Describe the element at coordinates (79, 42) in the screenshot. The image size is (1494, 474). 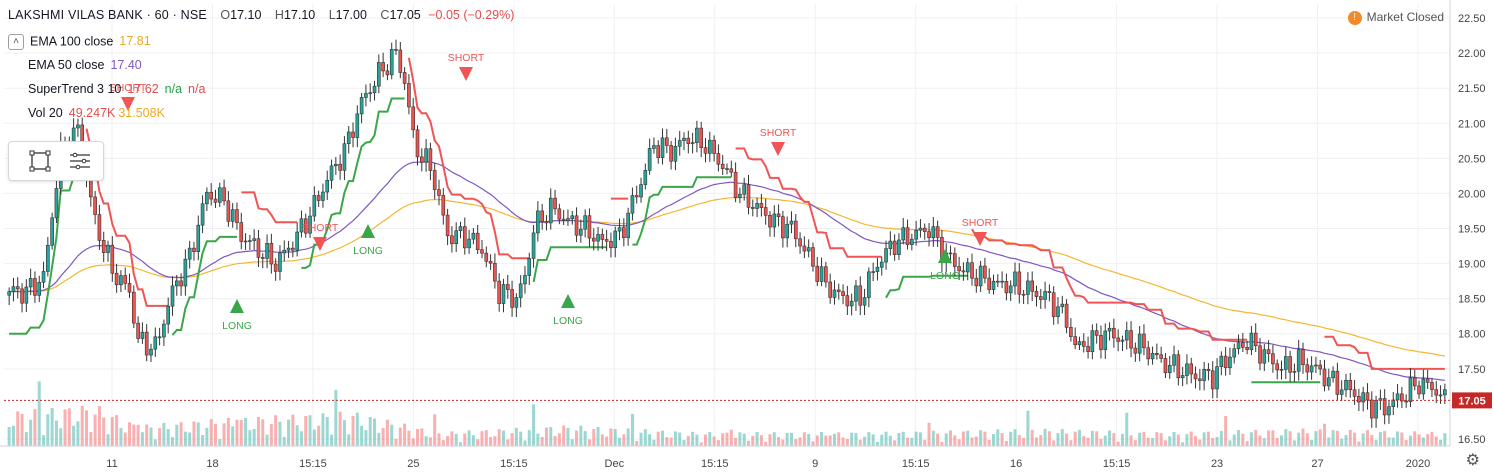
I see `legend-ema100: ˄ EMA 100 close 17.81` at that location.